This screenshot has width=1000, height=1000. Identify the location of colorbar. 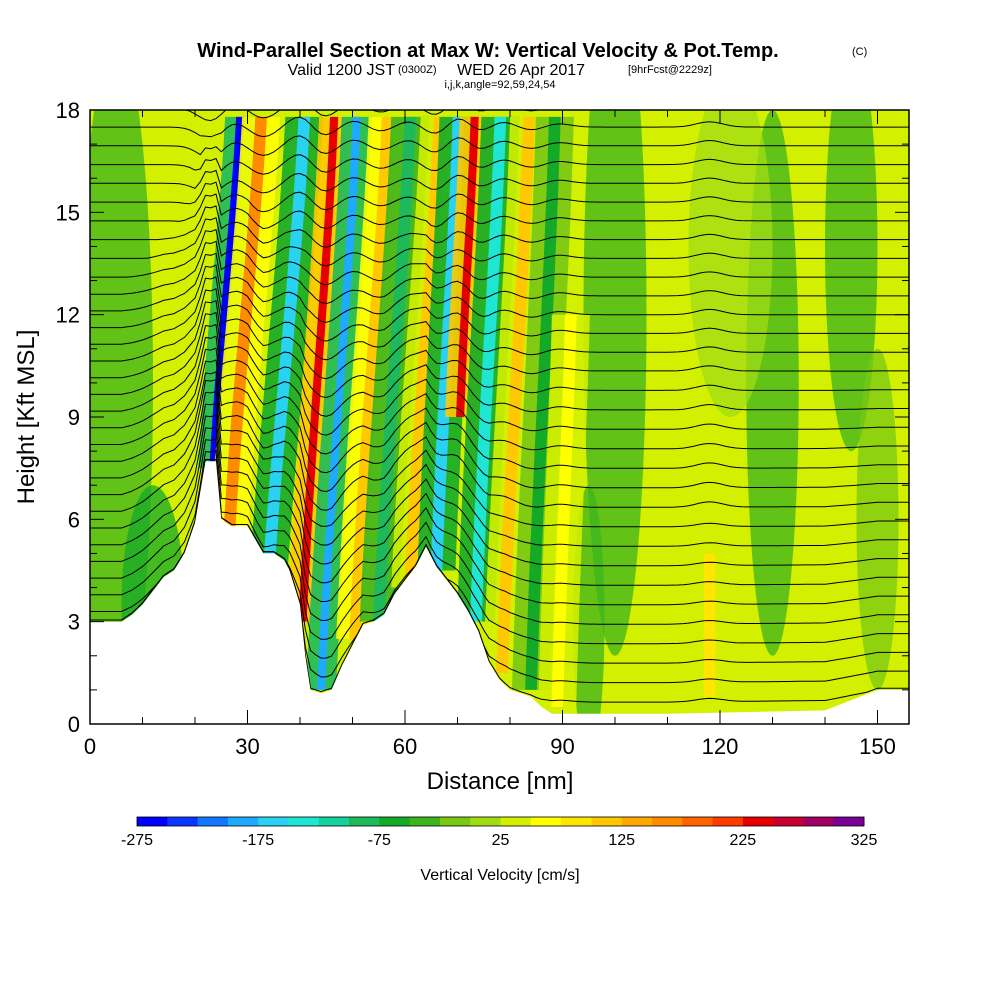
(500, 821).